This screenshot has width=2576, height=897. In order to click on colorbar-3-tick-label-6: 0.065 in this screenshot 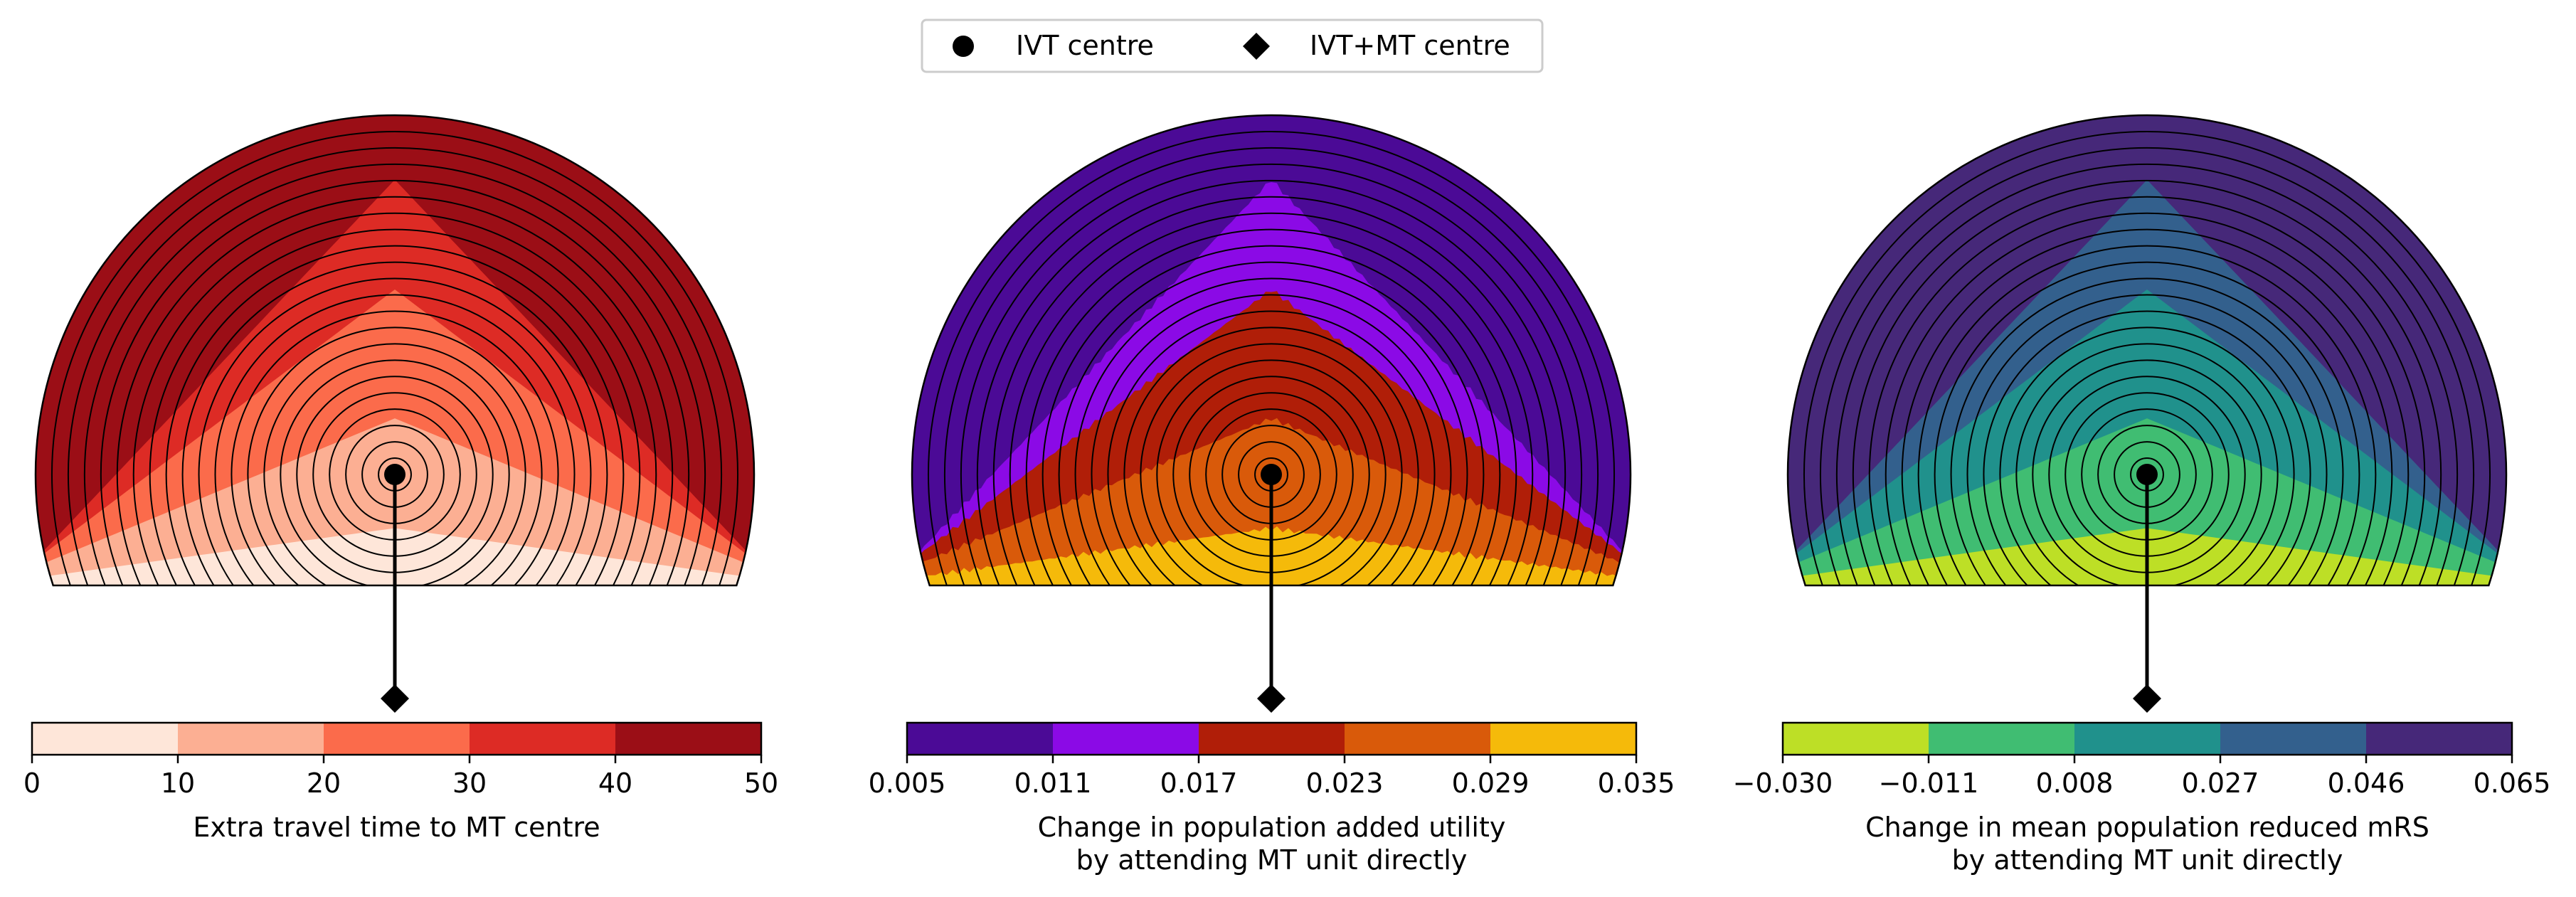, I will do `click(2512, 783)`.